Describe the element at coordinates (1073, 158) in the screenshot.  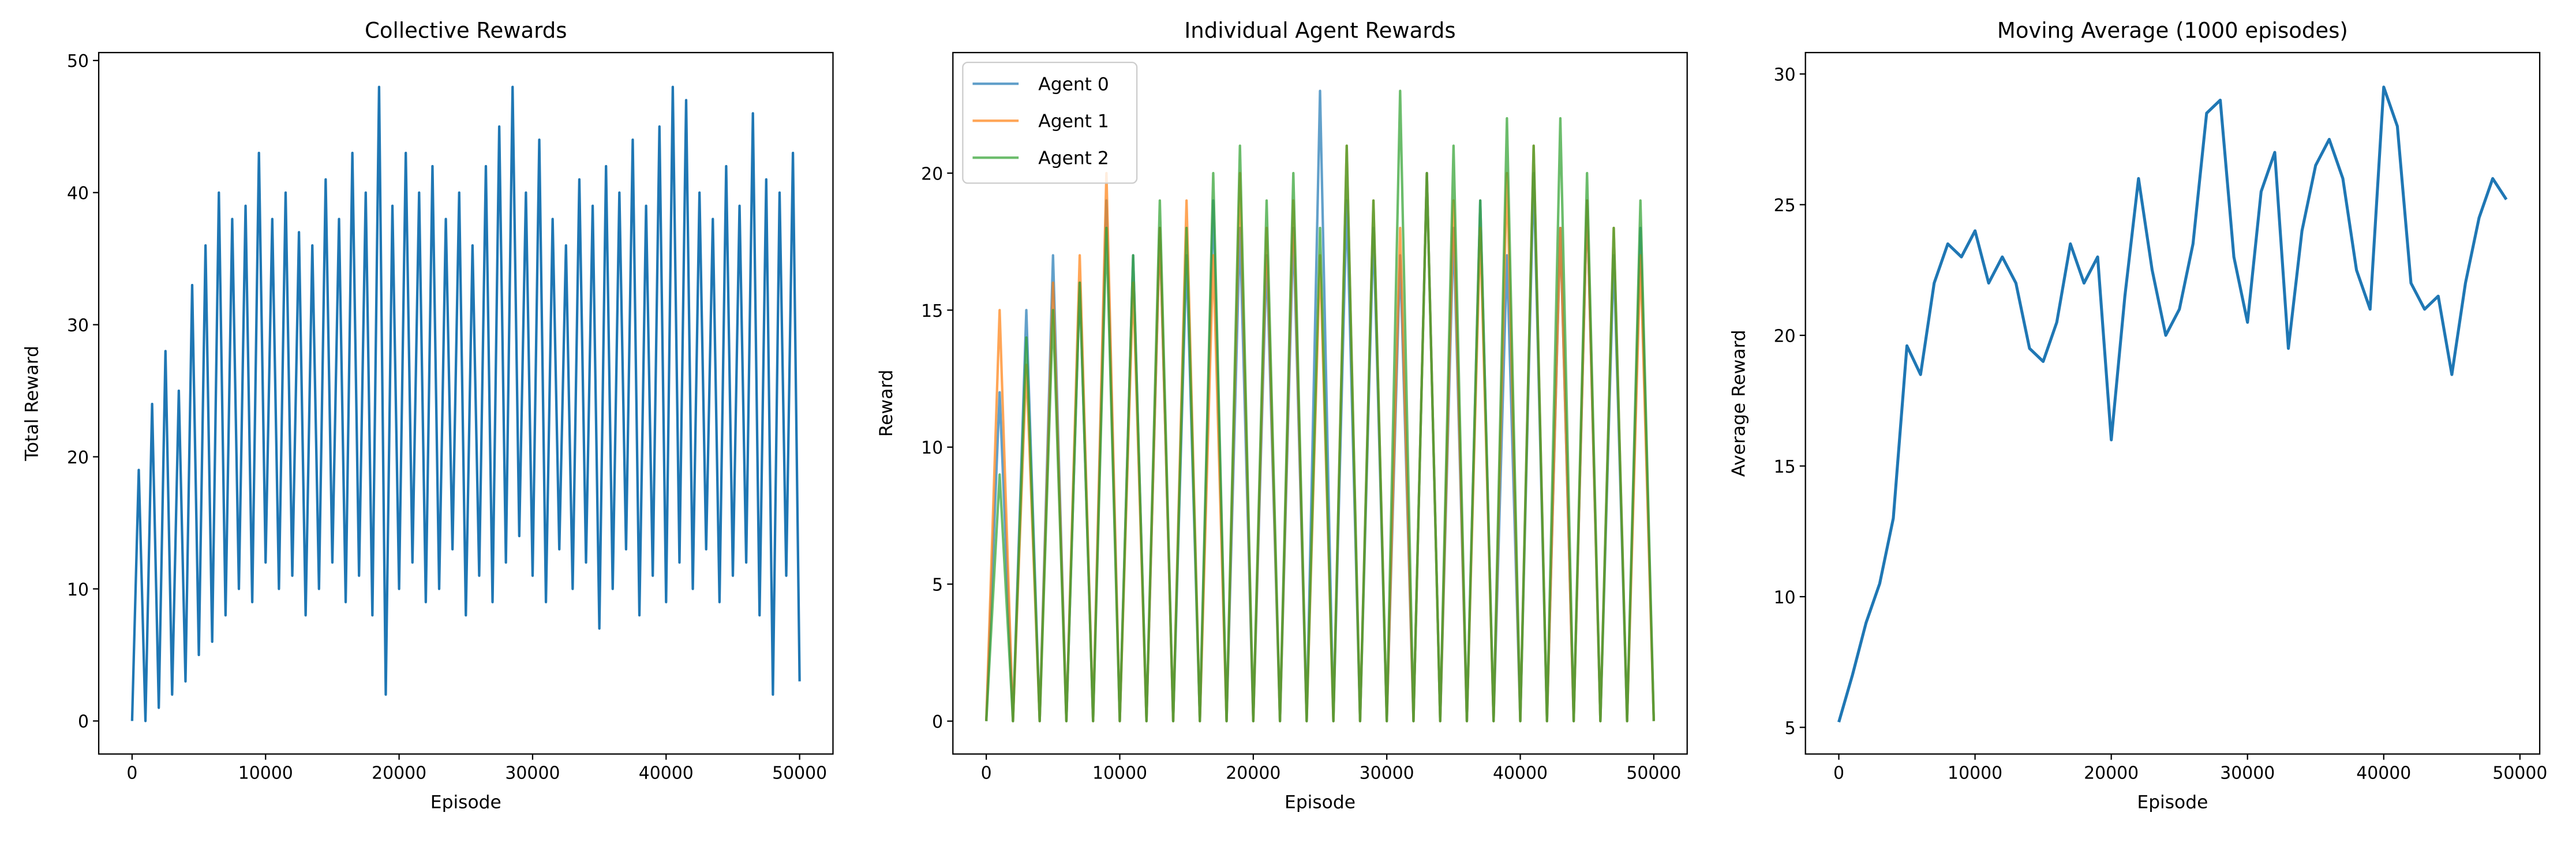
I see `legend-label: Agent 2` at that location.